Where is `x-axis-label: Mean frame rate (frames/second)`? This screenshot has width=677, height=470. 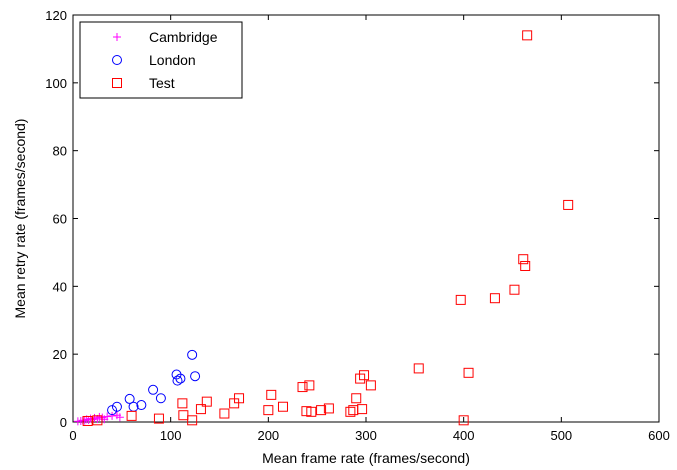
x-axis-label: Mean frame rate (frames/second) is located at coordinates (366, 458).